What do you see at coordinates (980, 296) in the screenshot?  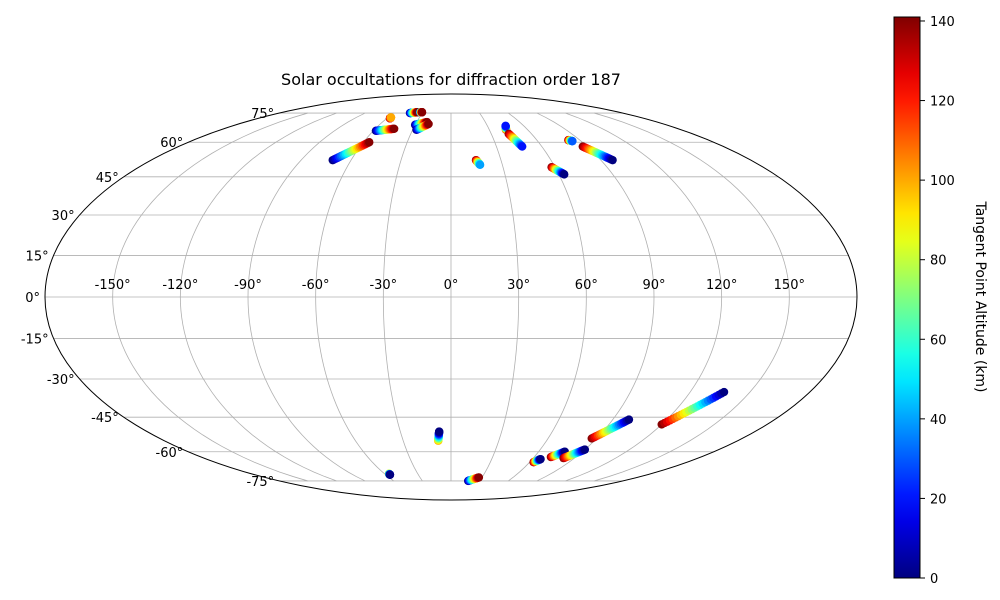 I see `colorbar-label: Tangent Point Altitude (km)` at bounding box center [980, 296].